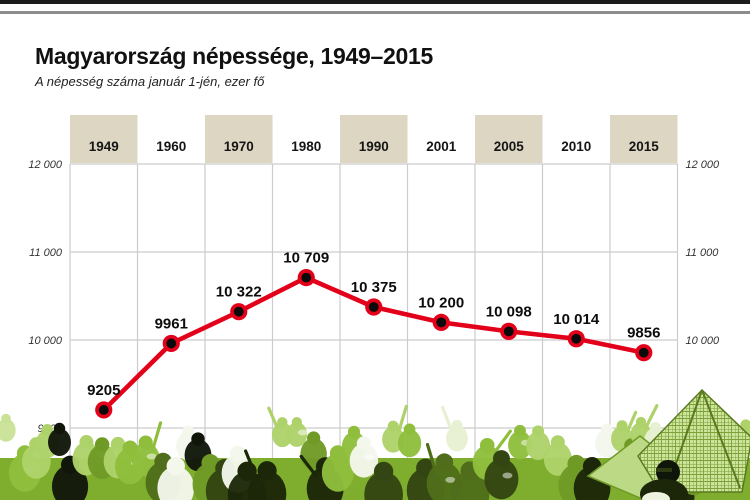 This screenshot has height=500, width=750. What do you see at coordinates (703, 165) in the screenshot?
I see `y-tick-label-right: 12 000` at bounding box center [703, 165].